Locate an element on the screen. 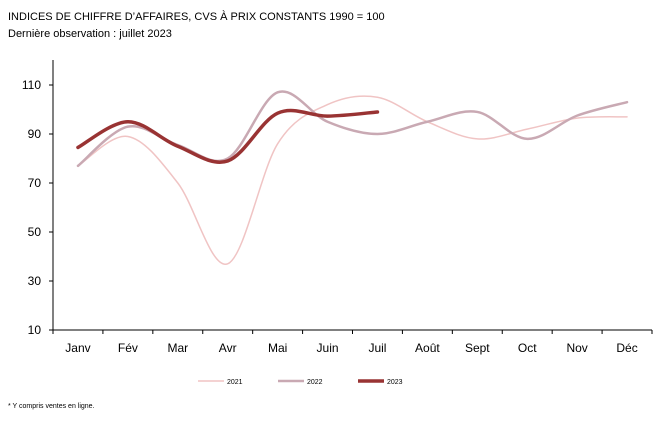  x-tick-label: Juil is located at coordinates (377, 348).